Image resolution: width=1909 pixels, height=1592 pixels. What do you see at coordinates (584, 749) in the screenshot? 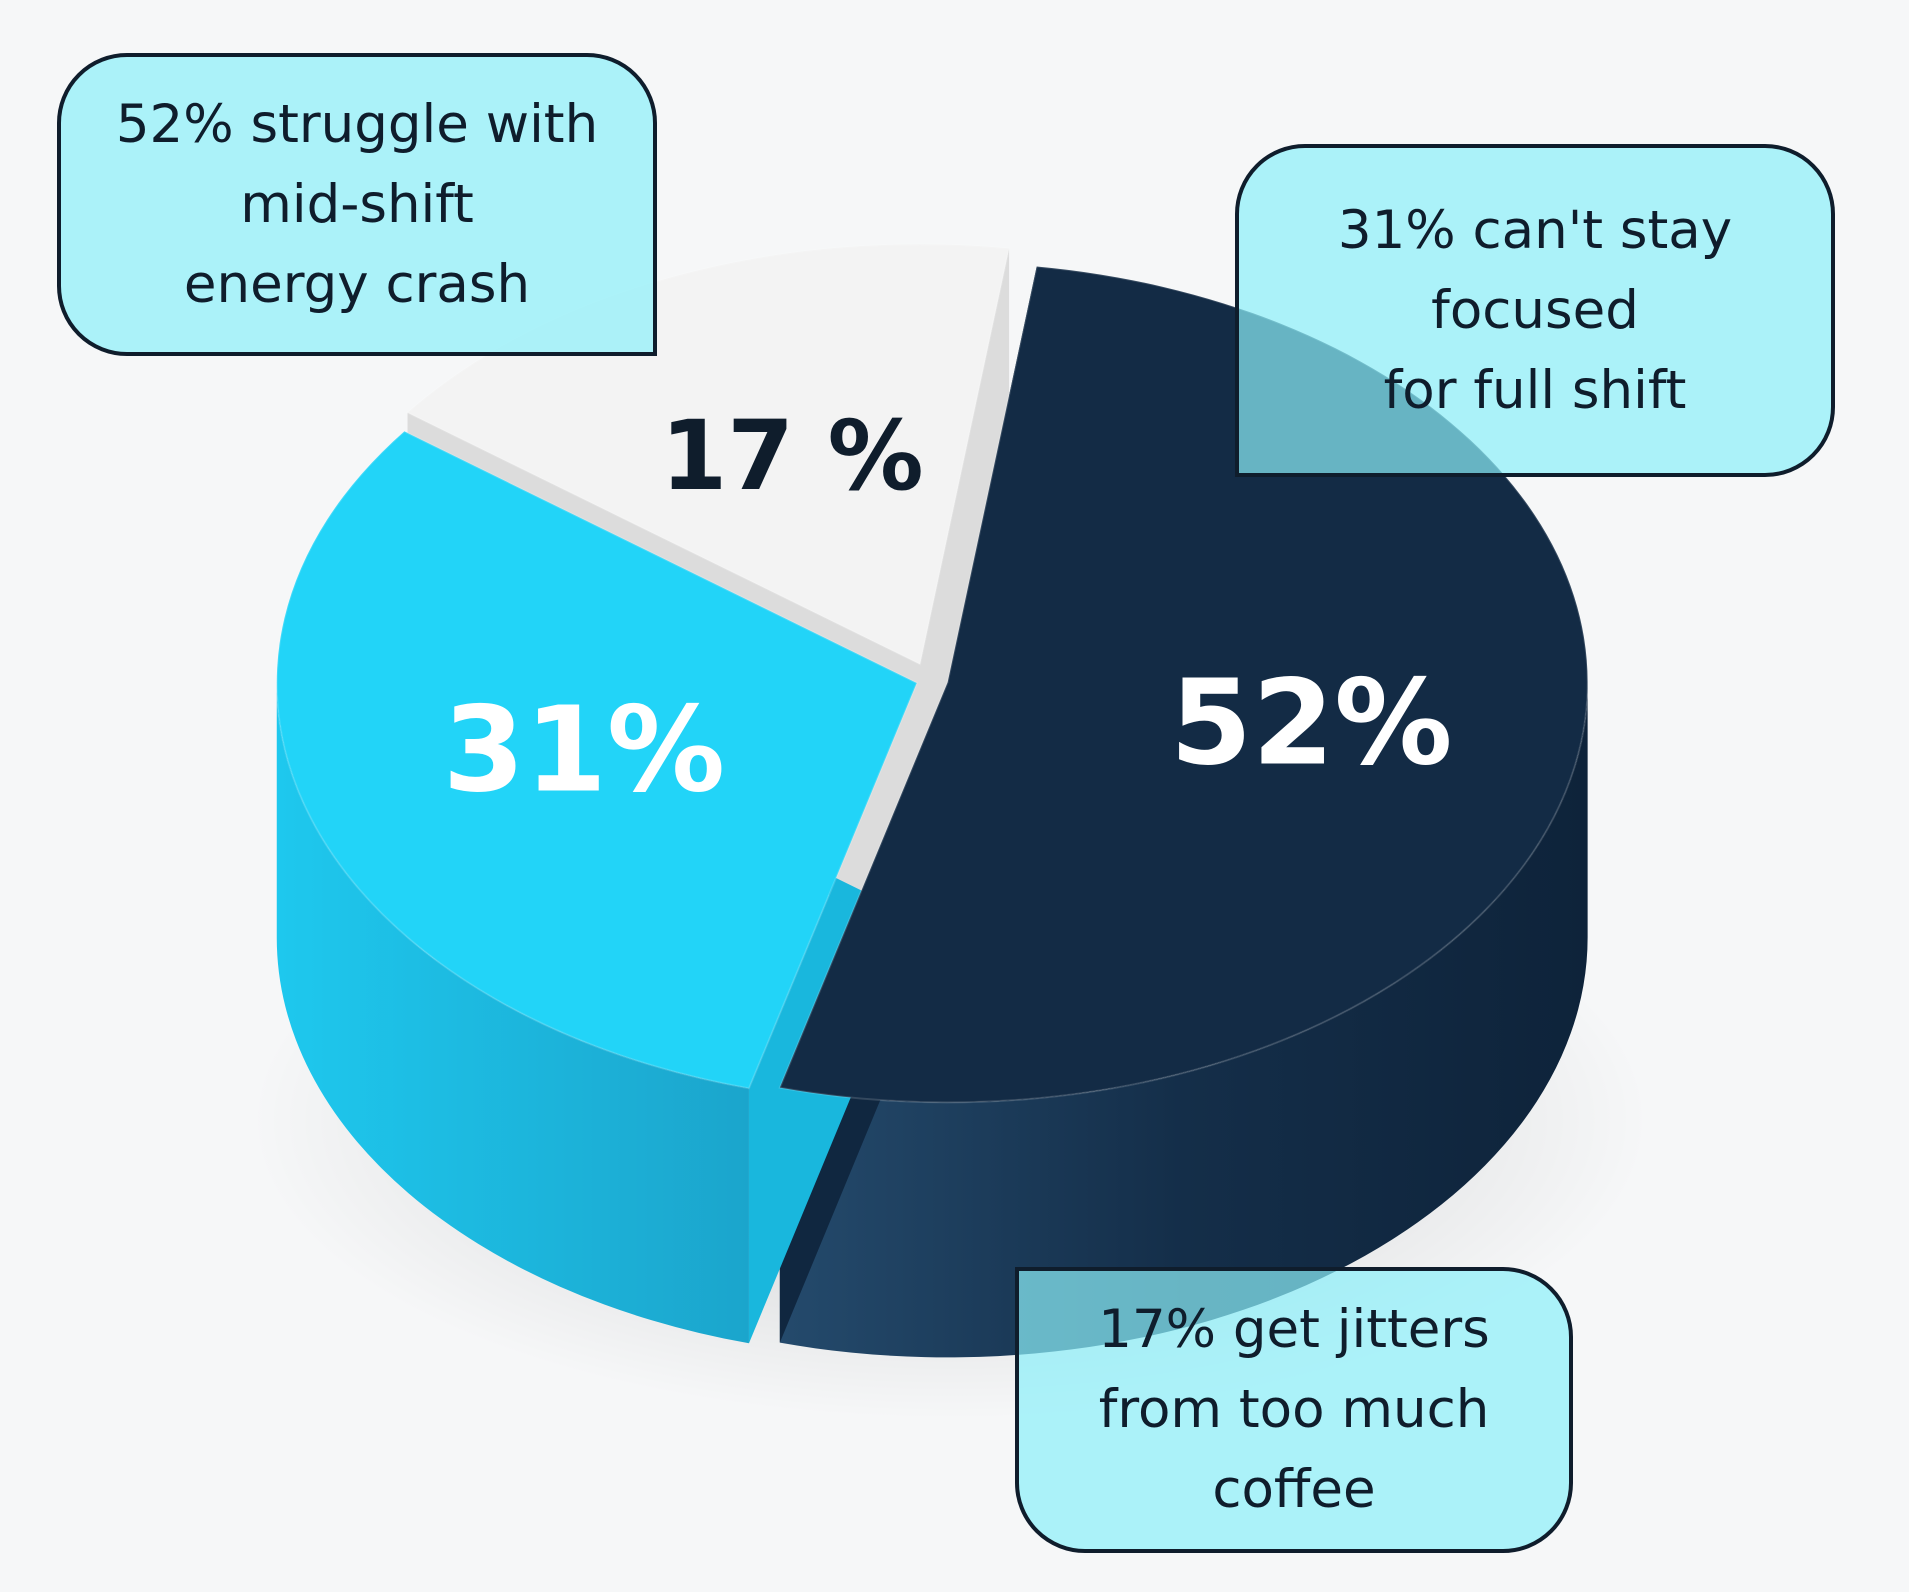
I see `pie-data-label-1: 31%` at bounding box center [584, 749].